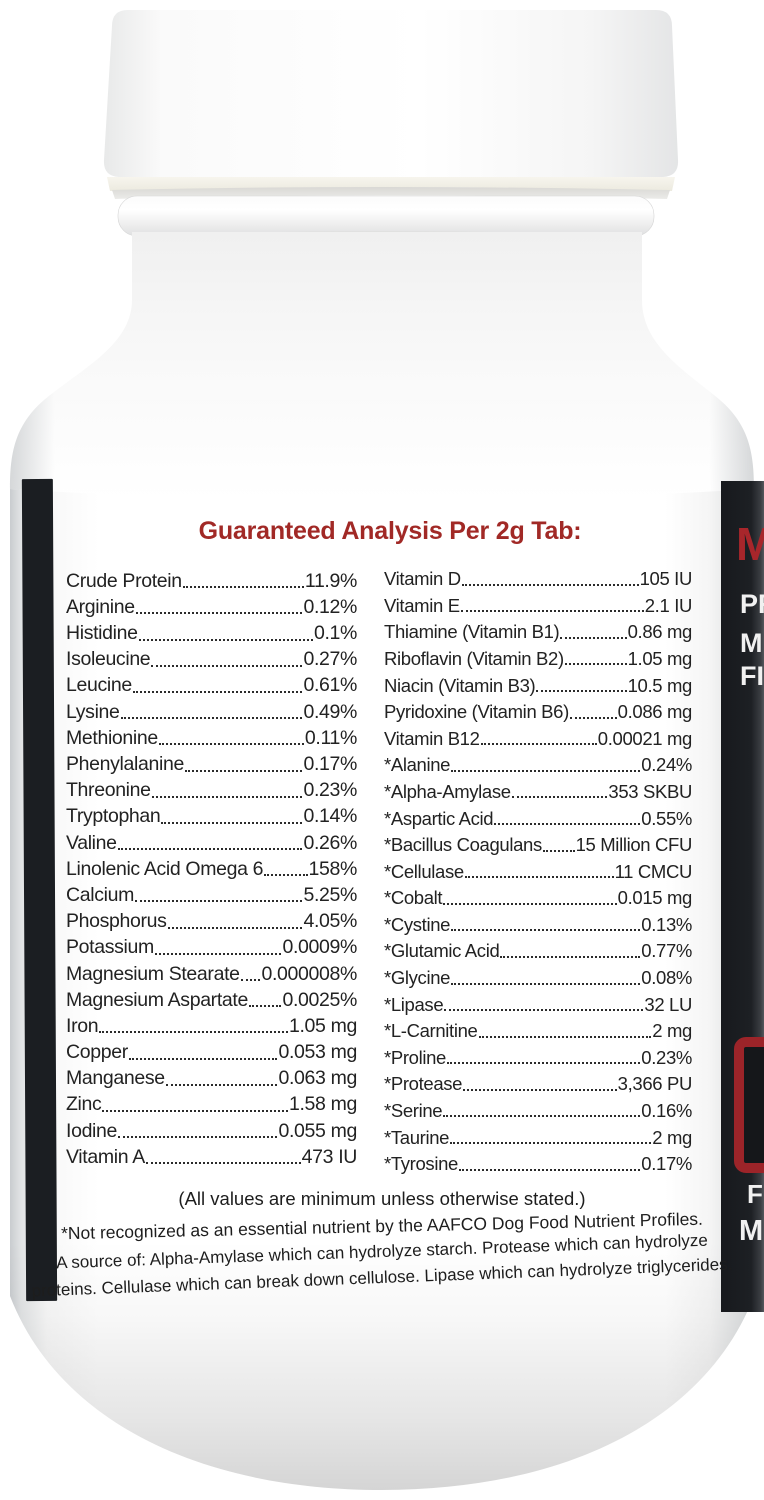 This screenshot has width=764, height=1500. What do you see at coordinates (666, 951) in the screenshot?
I see `nutrient-value: 0.77%` at bounding box center [666, 951].